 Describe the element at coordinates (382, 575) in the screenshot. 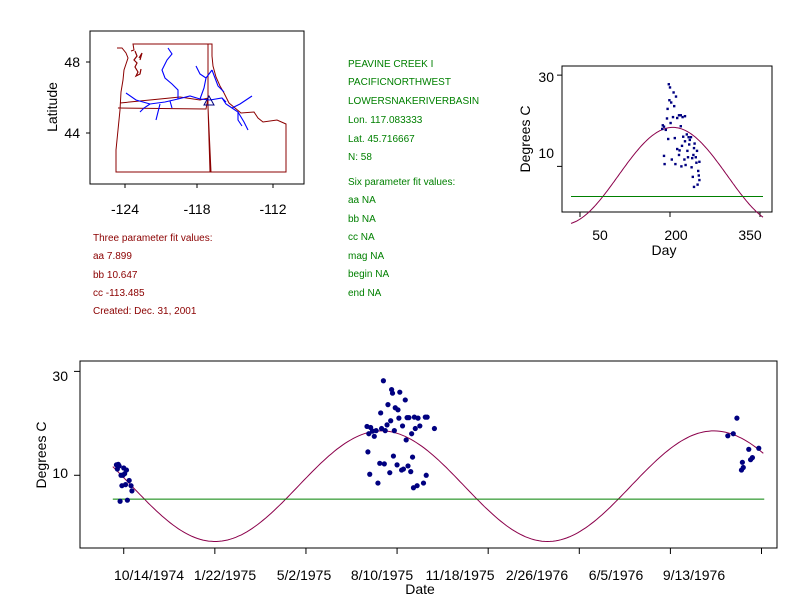

I see `time-xtick-3: 8/10/1975` at that location.